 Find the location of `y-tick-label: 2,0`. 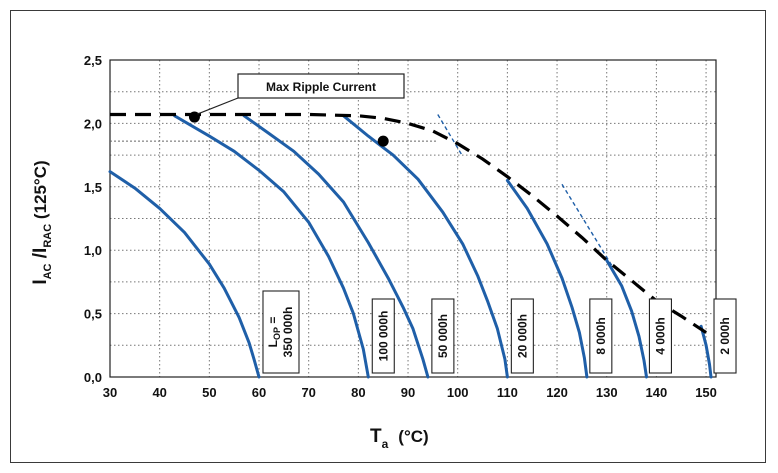

y-tick-label: 2,0 is located at coordinates (93, 123).